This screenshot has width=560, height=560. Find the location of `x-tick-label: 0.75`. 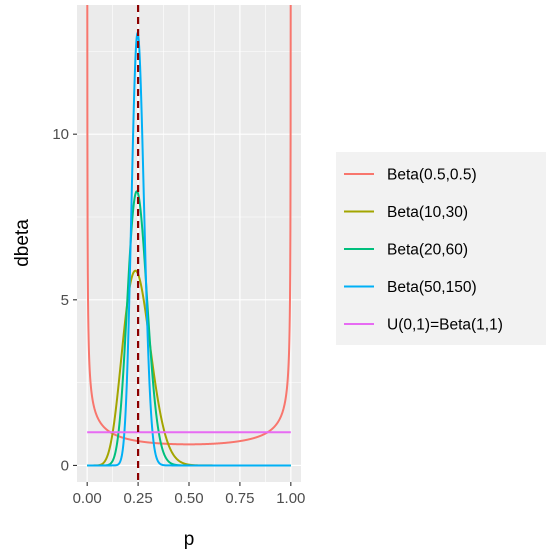

x-tick-label: 0.75 is located at coordinates (239, 498).